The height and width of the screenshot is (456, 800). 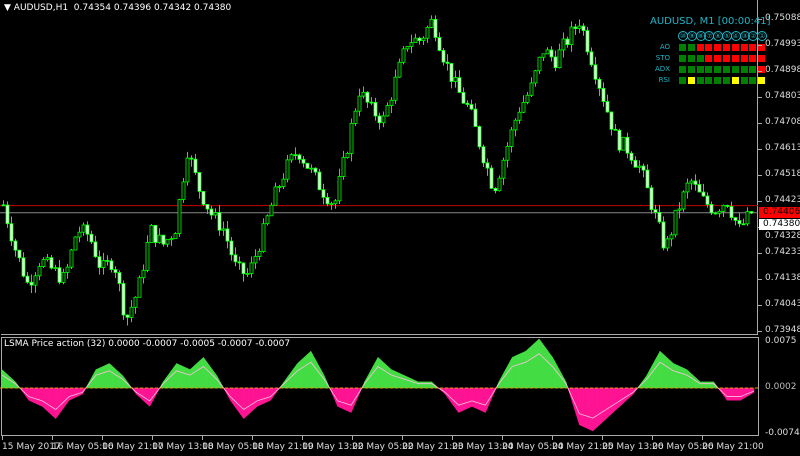 What do you see at coordinates (9, 8) in the screenshot?
I see `collapse-triangle-icon: ▼` at bounding box center [9, 8].